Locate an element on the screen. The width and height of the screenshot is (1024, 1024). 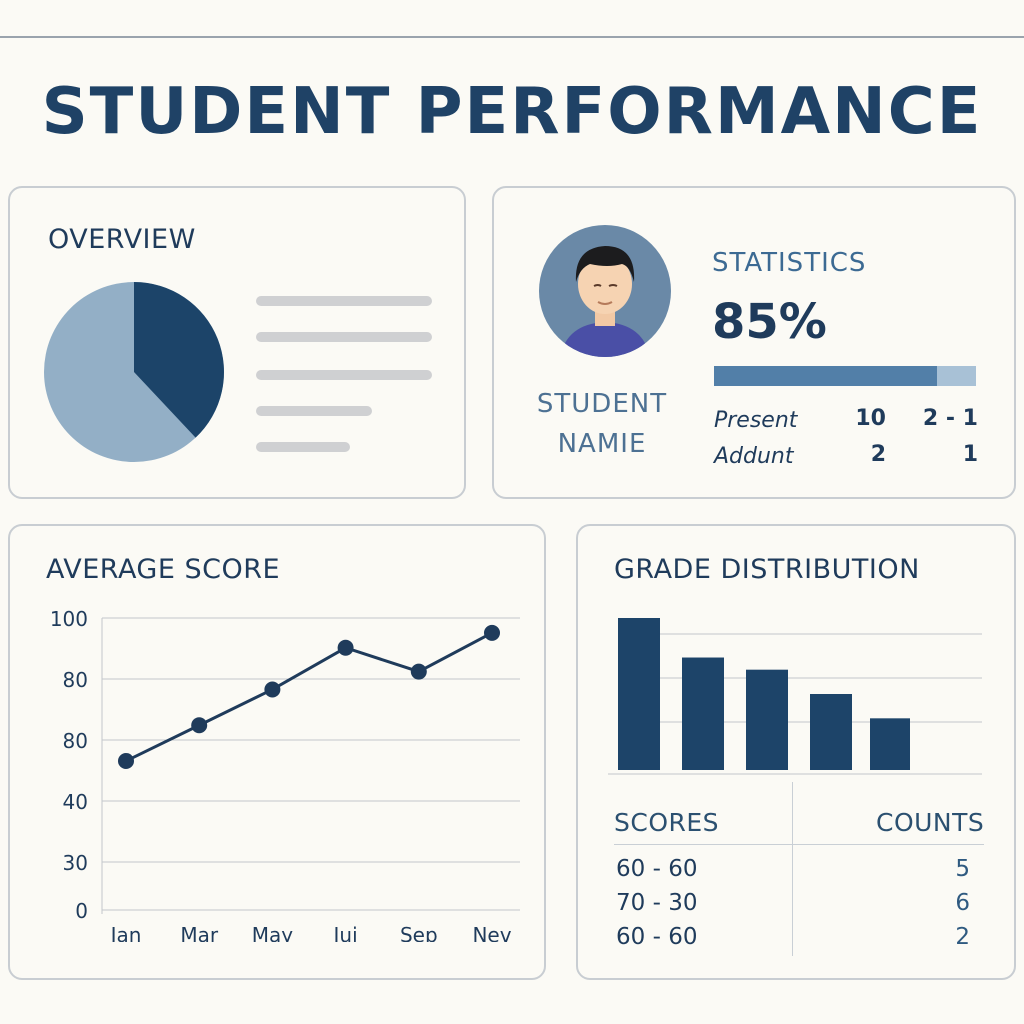
line-chart-y-tick-label: 0 is located at coordinates (81, 911).